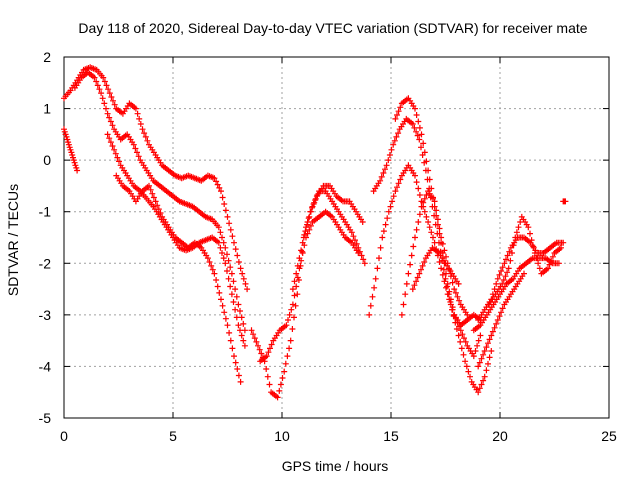  I want to click on series-track12, so click(434, 253).